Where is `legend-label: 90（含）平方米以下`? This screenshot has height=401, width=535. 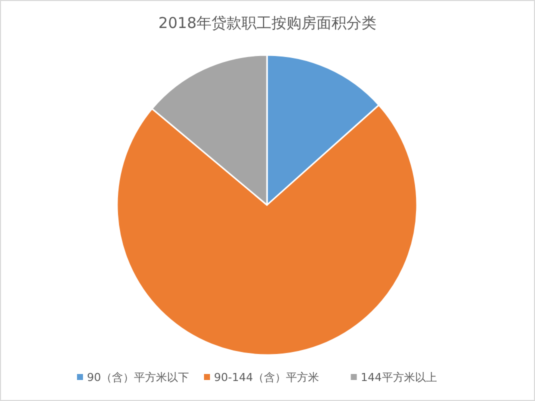
legend-label: 90（含）平方米以下 is located at coordinates (138, 377).